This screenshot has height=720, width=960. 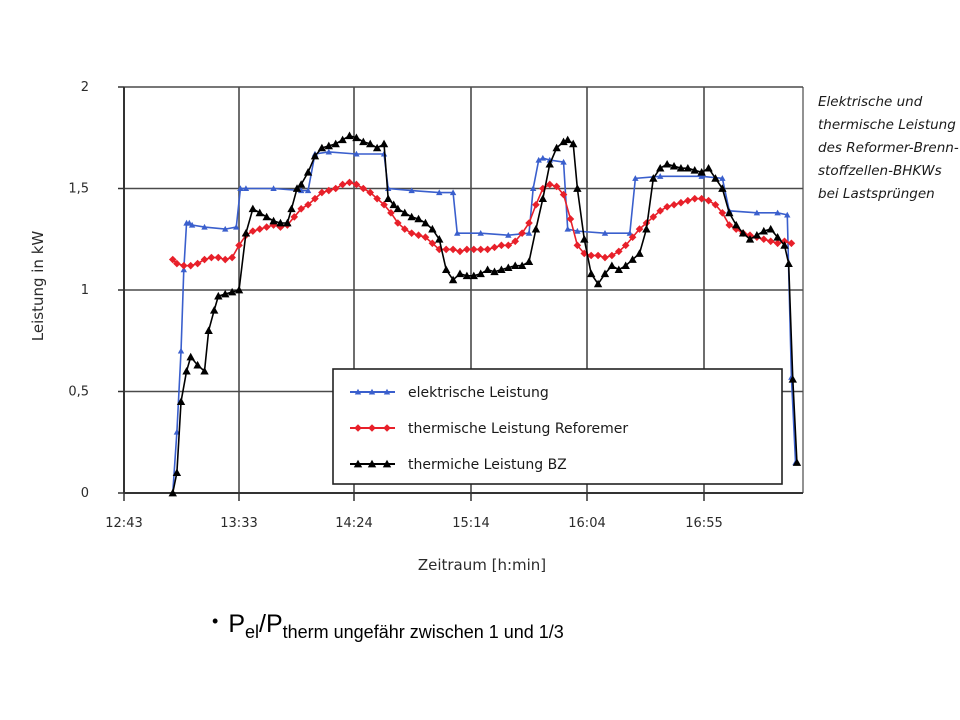 What do you see at coordinates (78, 189) in the screenshot?
I see `y-tick-label: 1,5` at bounding box center [78, 189].